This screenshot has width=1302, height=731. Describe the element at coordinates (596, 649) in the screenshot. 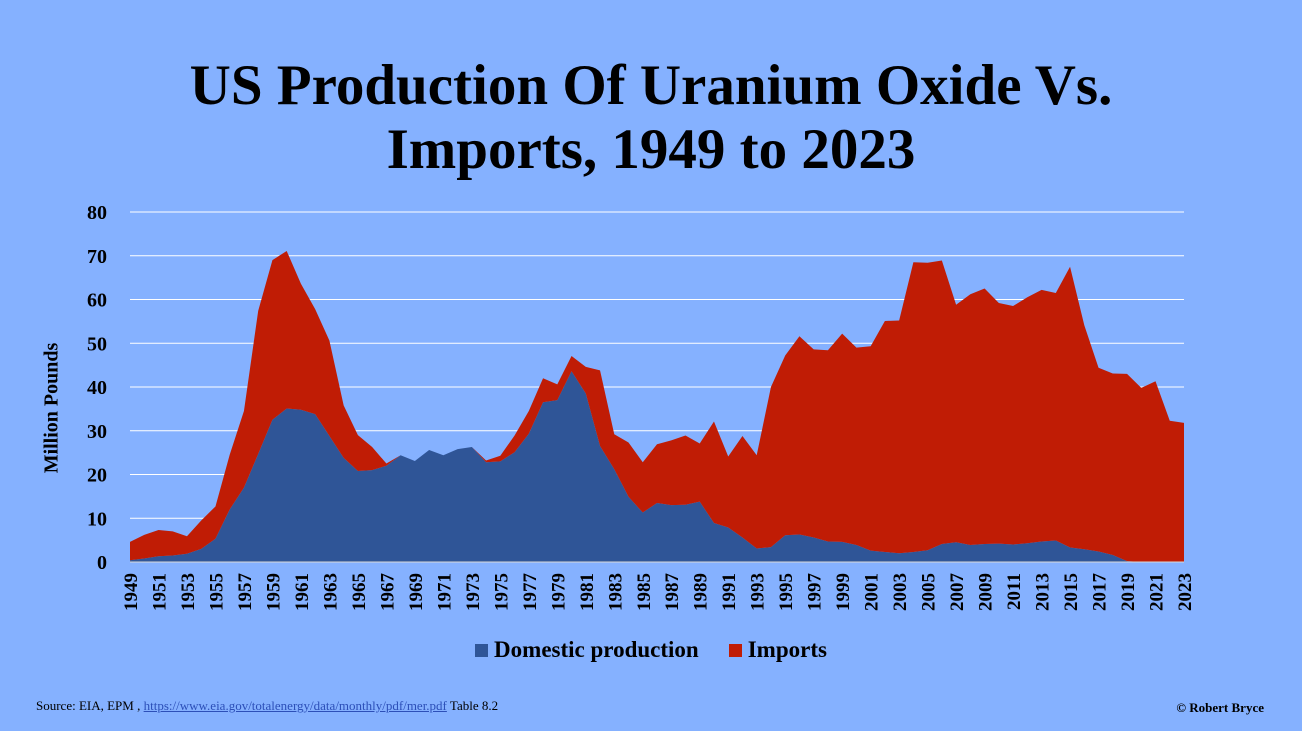

I see `legend-label-domestic: Domestic production` at that location.